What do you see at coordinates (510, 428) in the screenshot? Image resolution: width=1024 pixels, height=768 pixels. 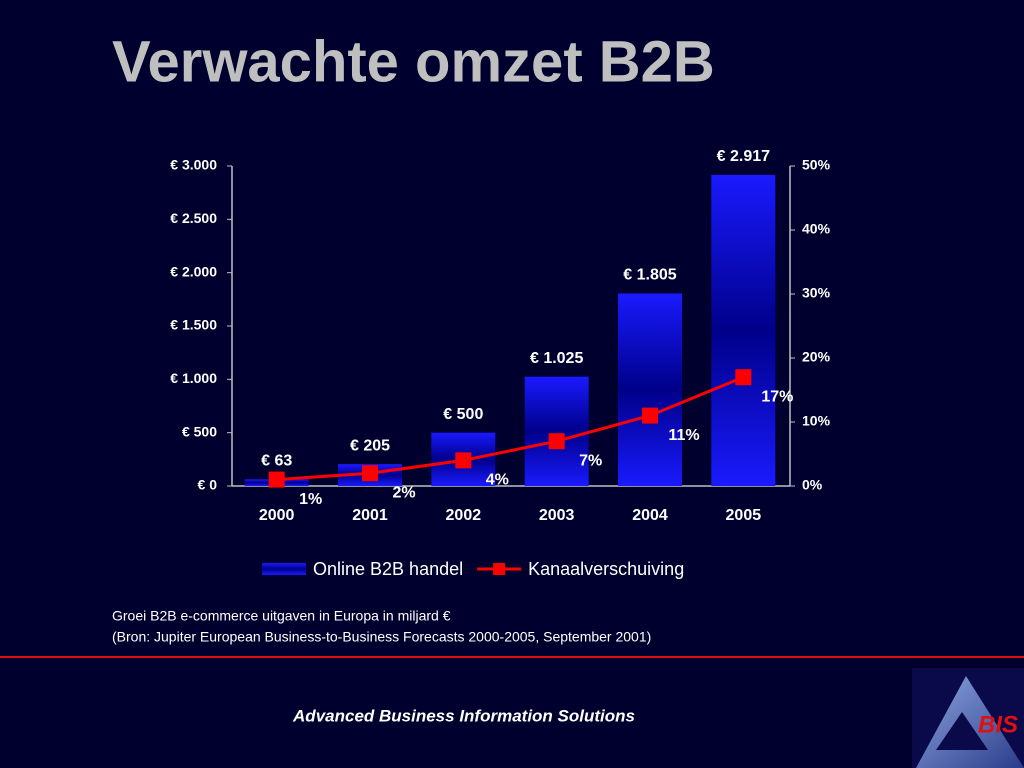 I see `line` at bounding box center [510, 428].